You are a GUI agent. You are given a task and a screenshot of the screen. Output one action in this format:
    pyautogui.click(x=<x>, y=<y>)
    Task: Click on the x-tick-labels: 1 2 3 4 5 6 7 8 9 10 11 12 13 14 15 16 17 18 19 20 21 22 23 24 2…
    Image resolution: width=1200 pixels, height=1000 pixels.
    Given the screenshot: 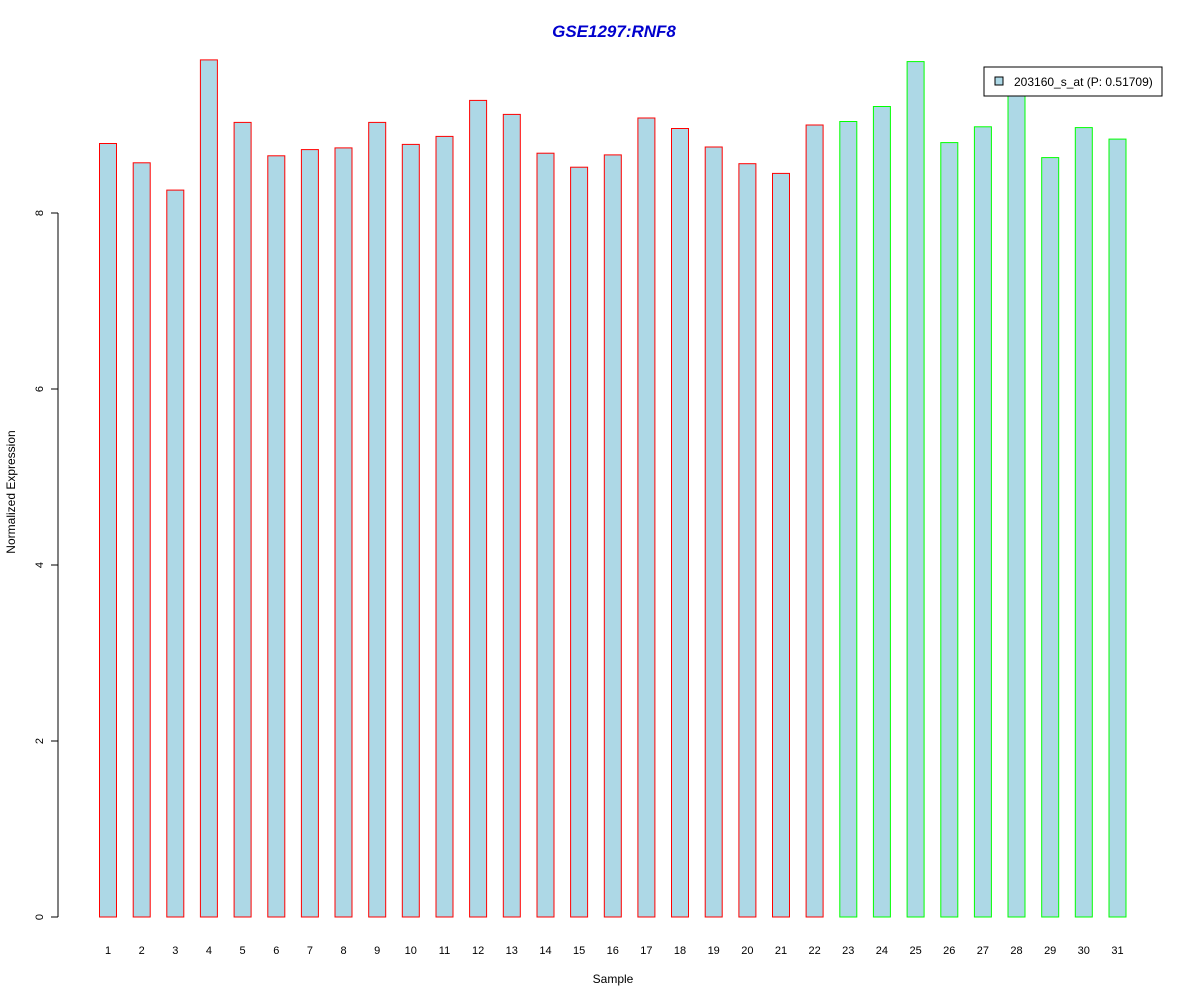 What is the action you would take?
    pyautogui.click(x=614, y=951)
    